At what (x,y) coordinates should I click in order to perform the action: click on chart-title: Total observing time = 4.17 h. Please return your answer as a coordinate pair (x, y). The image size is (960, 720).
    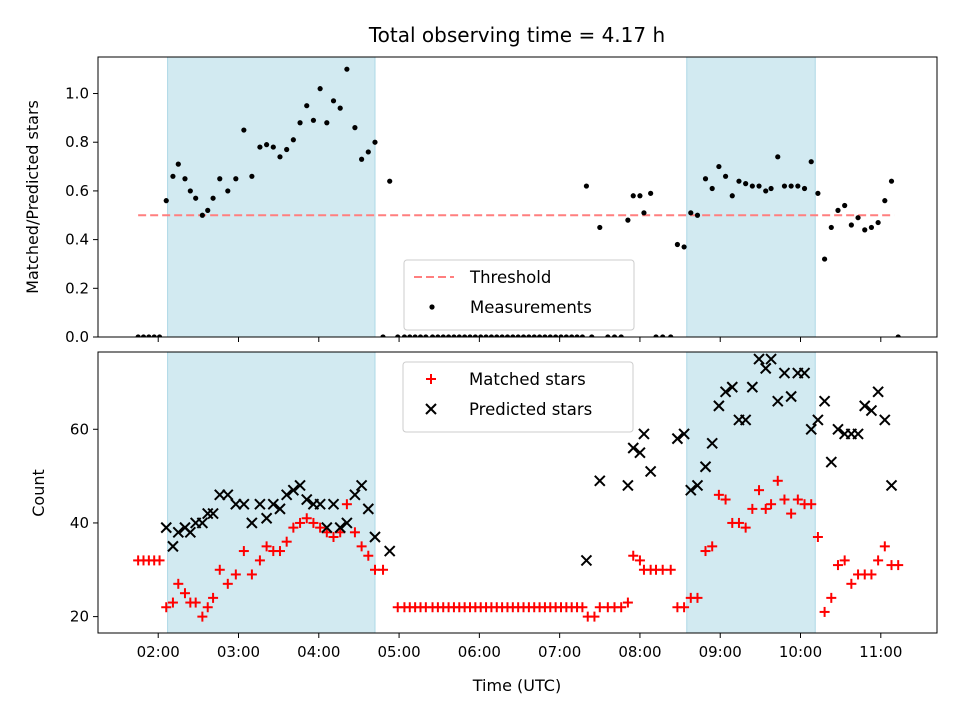
    Looking at the image, I should click on (516, 35).